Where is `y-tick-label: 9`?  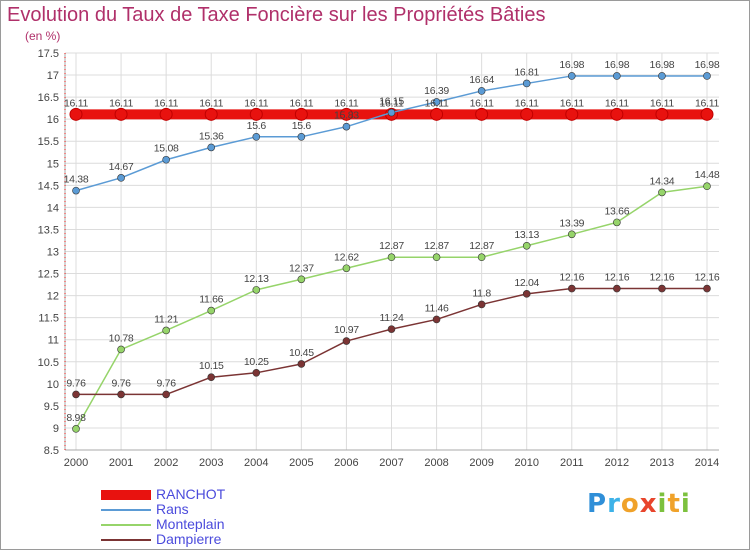
y-tick-label: 9 is located at coordinates (56, 429).